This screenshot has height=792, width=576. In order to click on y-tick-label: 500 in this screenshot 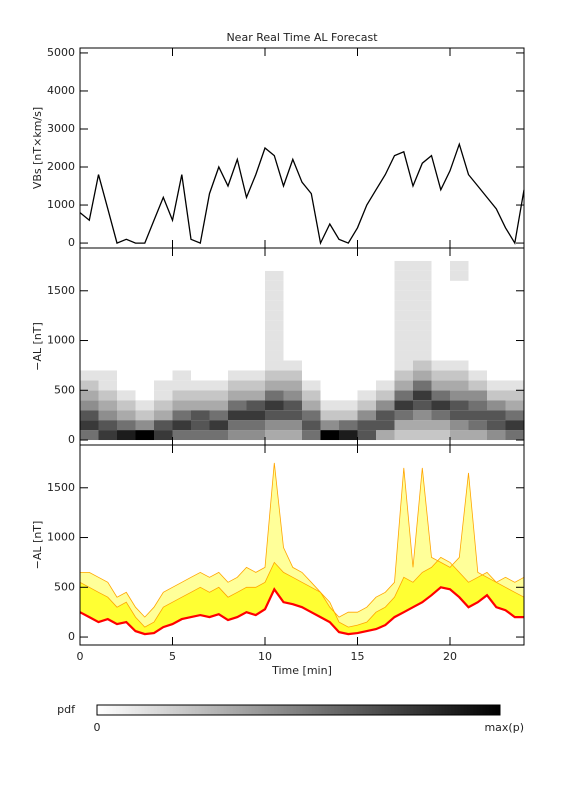, I will do `click(64, 389)`.